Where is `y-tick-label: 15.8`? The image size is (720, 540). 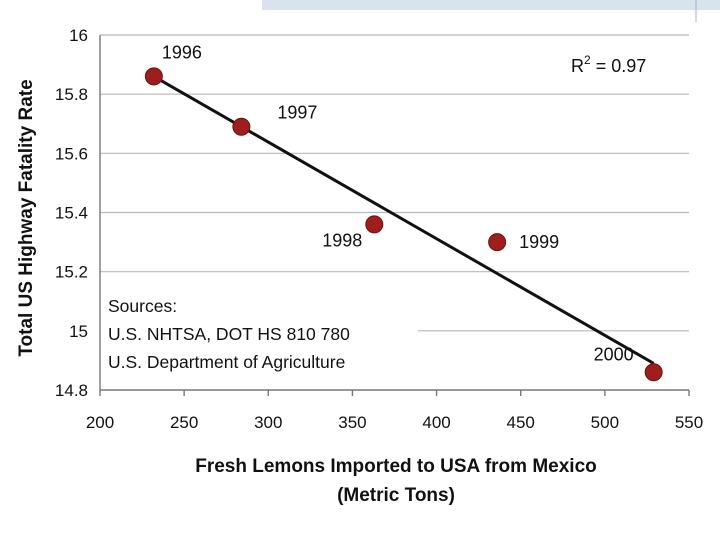
y-tick-label: 15.8 is located at coordinates (71, 94).